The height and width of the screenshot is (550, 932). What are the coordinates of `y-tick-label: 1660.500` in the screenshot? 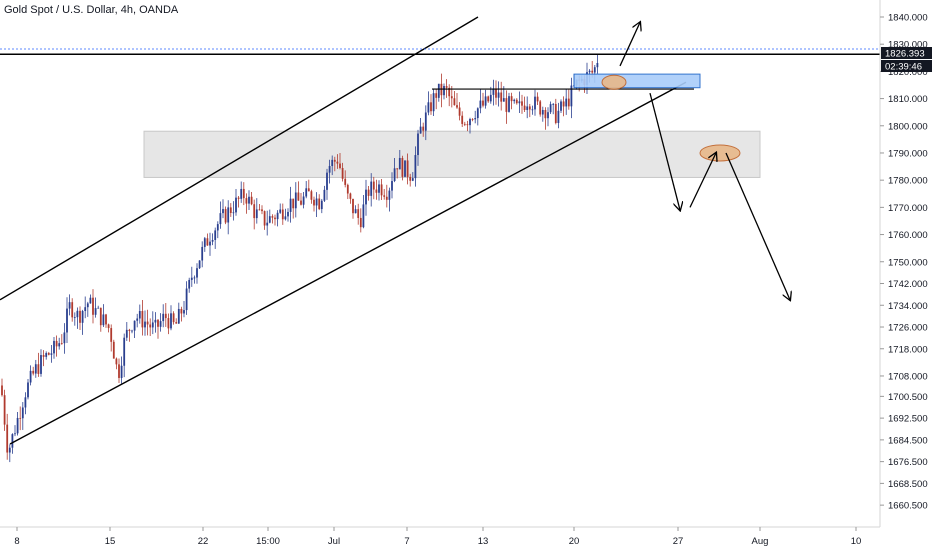 It's located at (908, 506).